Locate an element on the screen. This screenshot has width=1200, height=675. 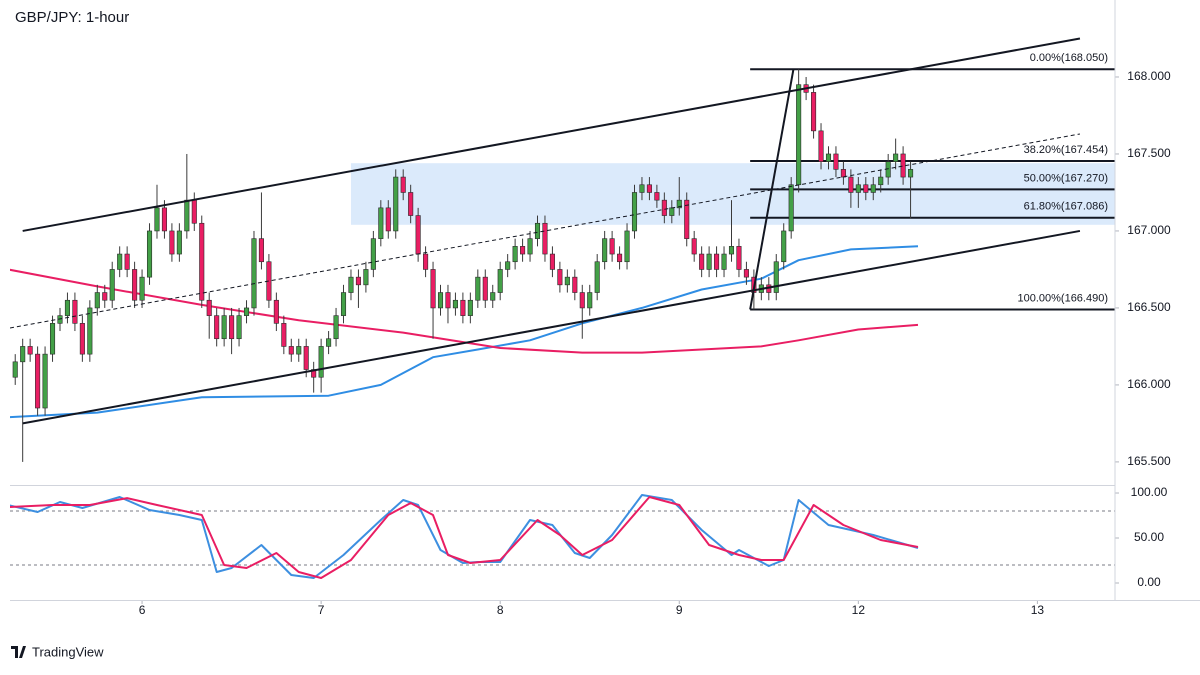
x-tick-label: 7 is located at coordinates (321, 610).